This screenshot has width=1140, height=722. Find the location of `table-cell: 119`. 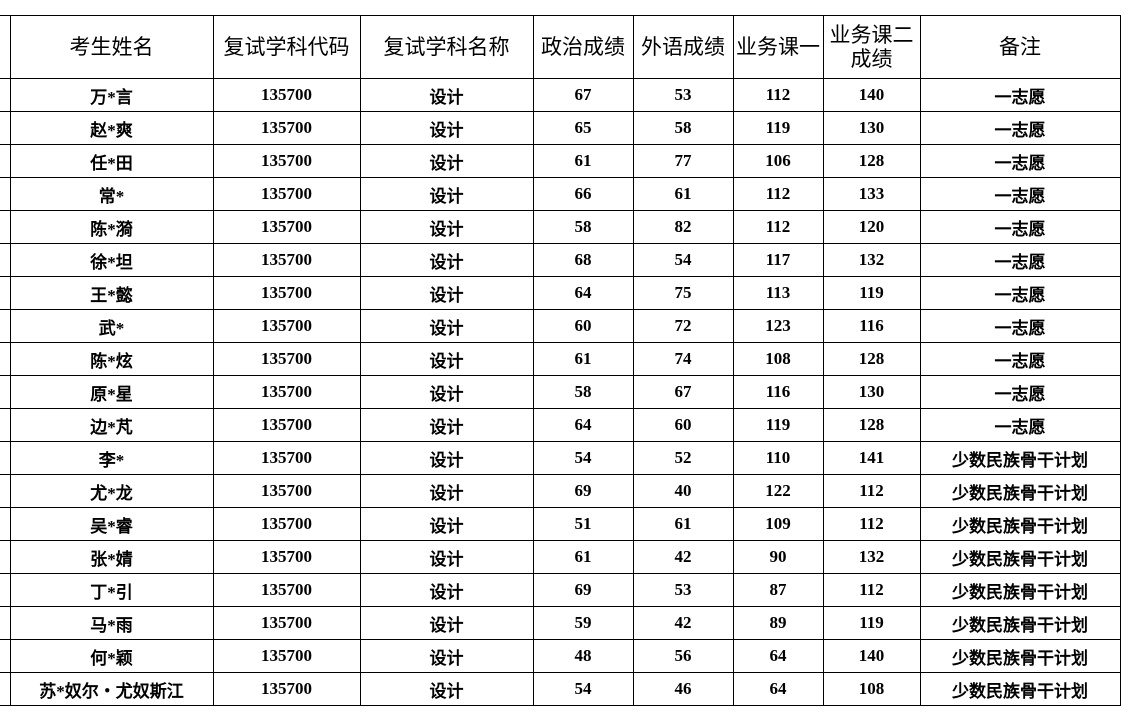

table-cell: 119 is located at coordinates (778, 128).